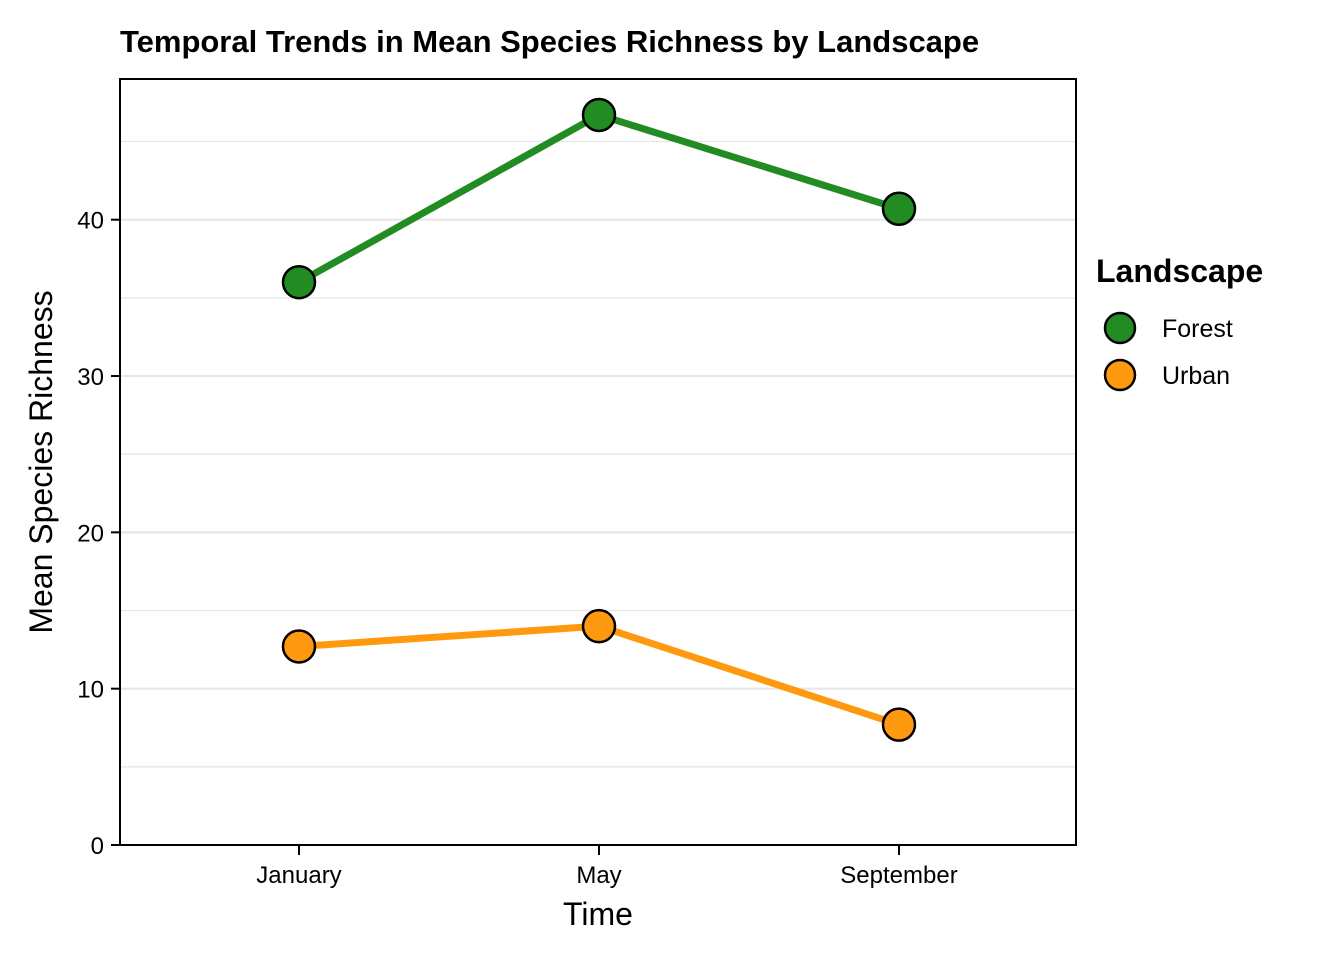 The height and width of the screenshot is (960, 1344). What do you see at coordinates (298, 875) in the screenshot?
I see `x-tick-label: January` at bounding box center [298, 875].